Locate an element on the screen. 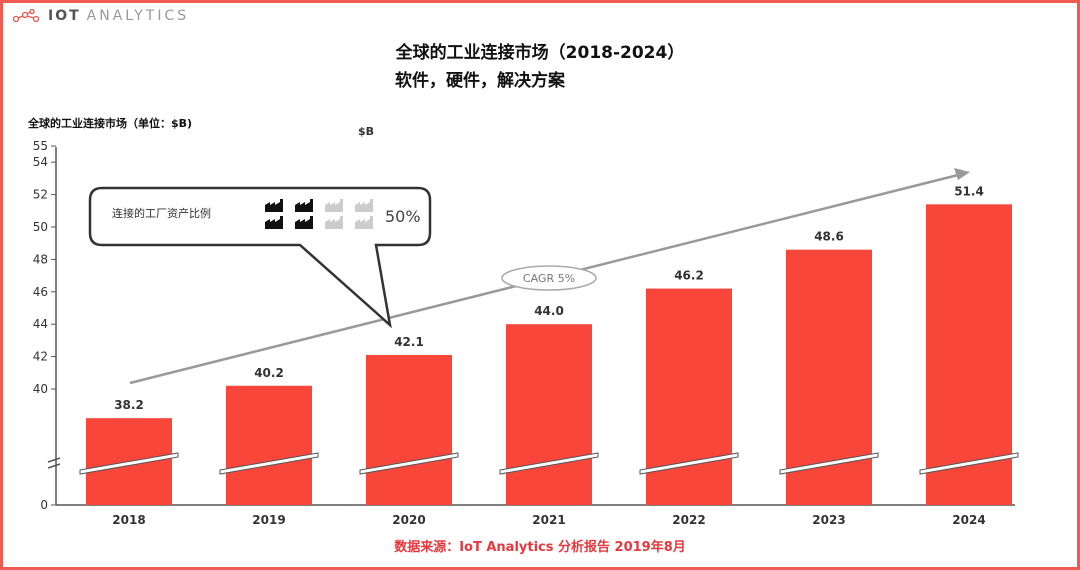 This screenshot has width=1080, height=570. y-tick-label: 42 is located at coordinates (40, 357).